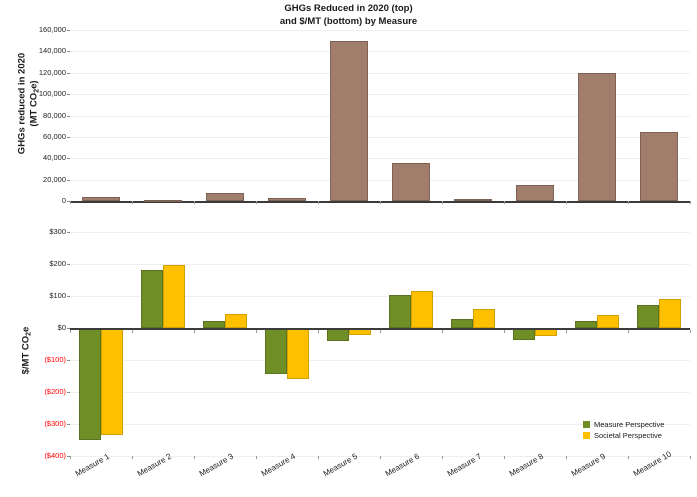 The width and height of the screenshot is (697, 497). Describe the element at coordinates (55, 359) in the screenshot. I see `y-axis-tick-label: ($100)` at that location.